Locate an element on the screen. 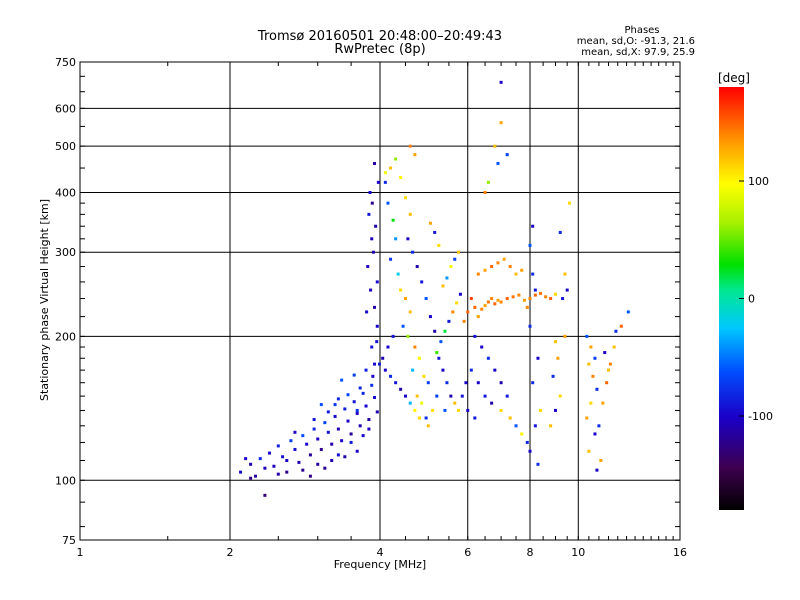 The width and height of the screenshot is (800, 600). y-tick-label: 200 is located at coordinates (65, 336).